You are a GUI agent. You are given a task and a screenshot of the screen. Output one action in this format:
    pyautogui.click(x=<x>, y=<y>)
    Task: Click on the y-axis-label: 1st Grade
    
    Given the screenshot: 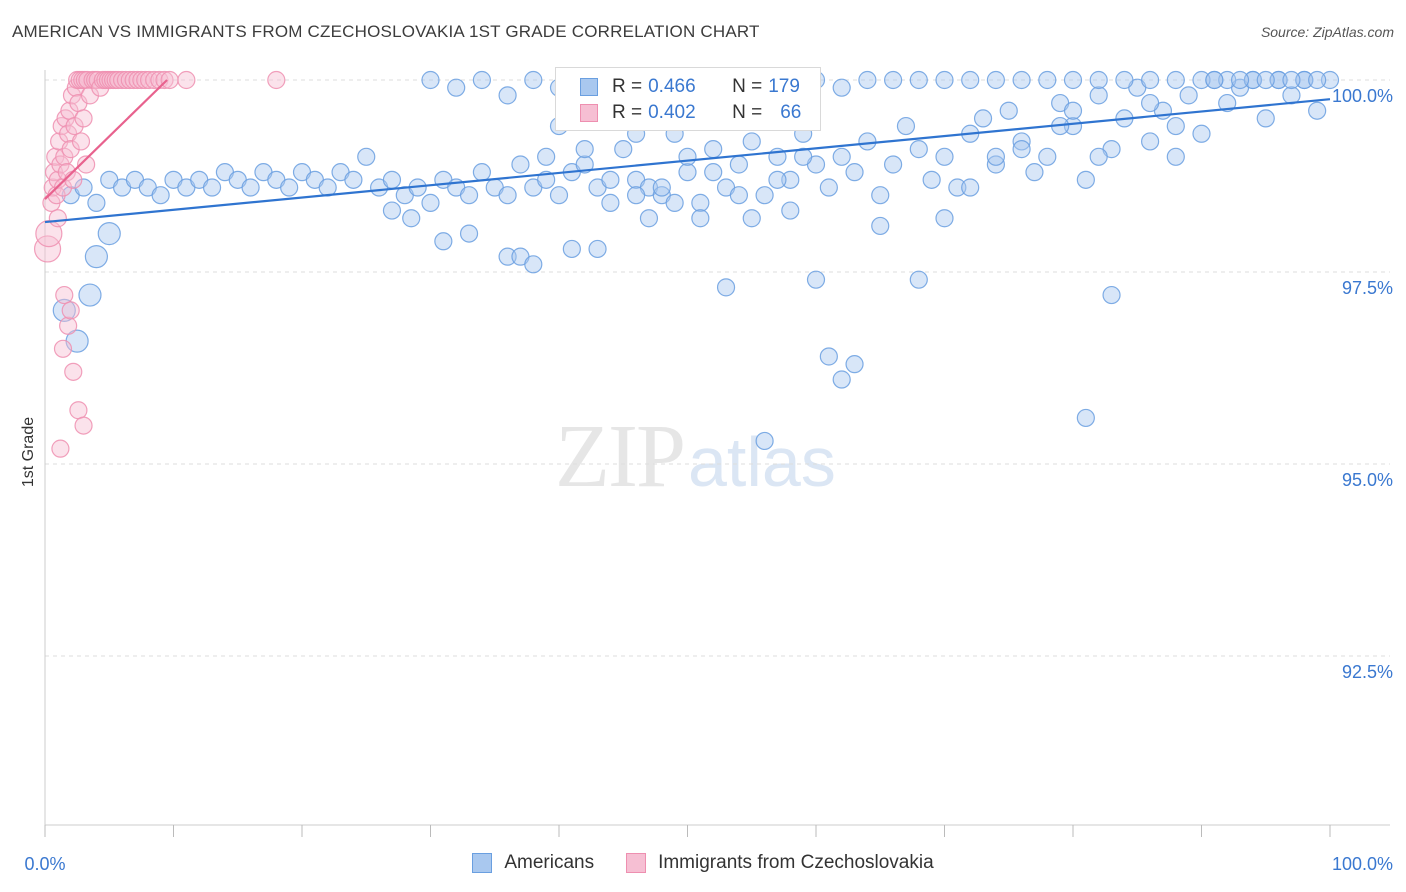 What is the action you would take?
    pyautogui.click(x=28, y=452)
    